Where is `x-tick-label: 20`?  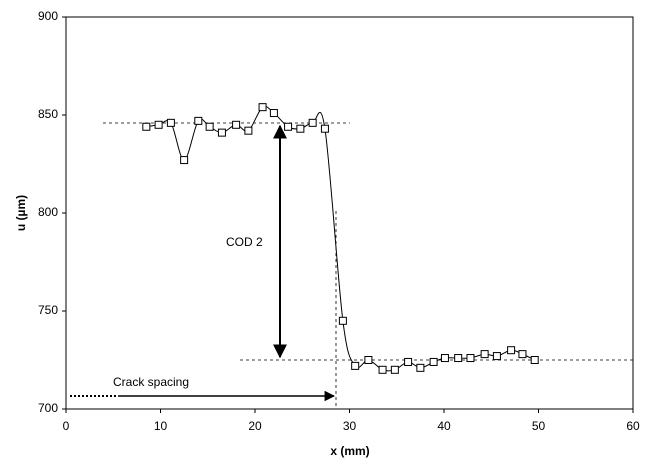
x-tick-label: 20 is located at coordinates (255, 426).